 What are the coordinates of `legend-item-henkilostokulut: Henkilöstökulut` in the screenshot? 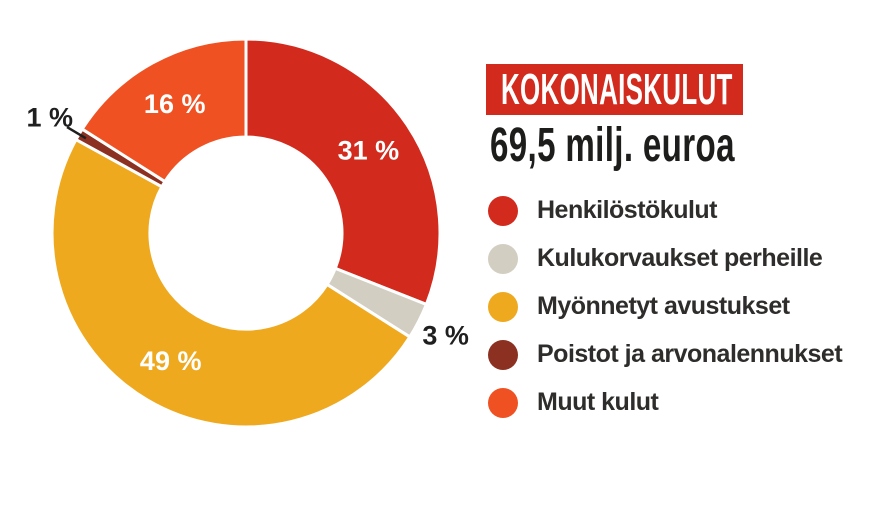 It's located at (665, 210).